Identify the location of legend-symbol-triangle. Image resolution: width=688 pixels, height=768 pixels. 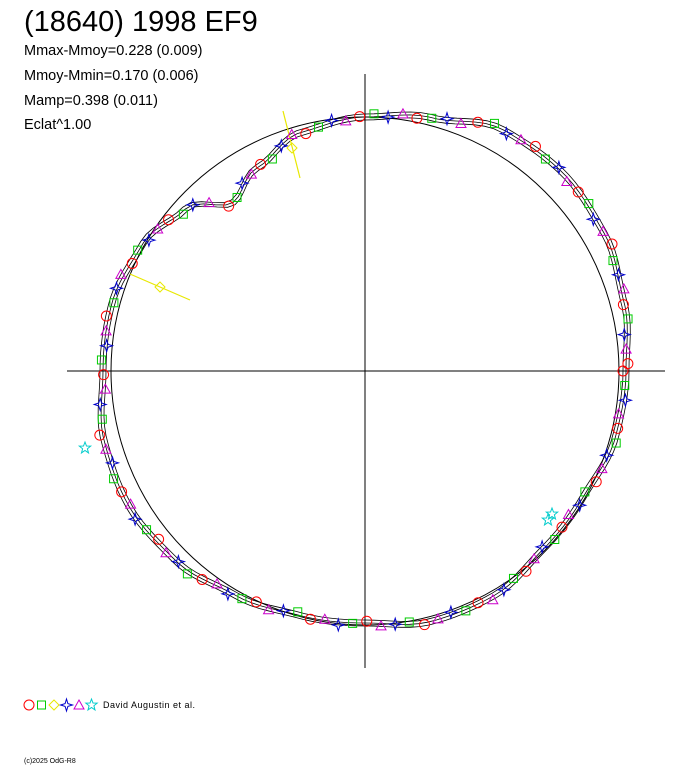
(79, 704).